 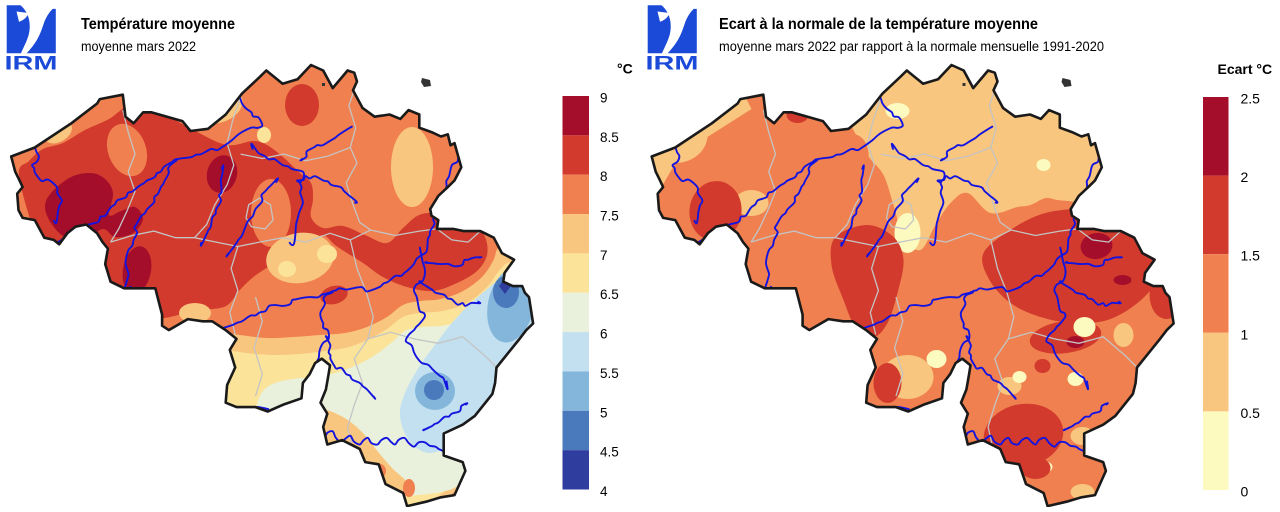 I want to click on svg-text: 7.5, so click(x=609, y=216).